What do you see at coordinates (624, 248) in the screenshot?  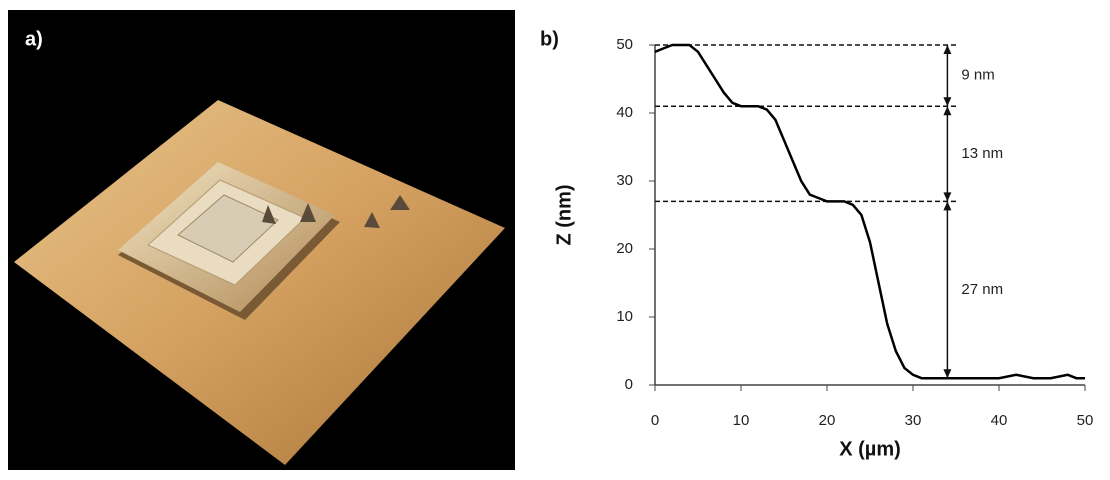 I see `y-tick-label: 20` at bounding box center [624, 248].